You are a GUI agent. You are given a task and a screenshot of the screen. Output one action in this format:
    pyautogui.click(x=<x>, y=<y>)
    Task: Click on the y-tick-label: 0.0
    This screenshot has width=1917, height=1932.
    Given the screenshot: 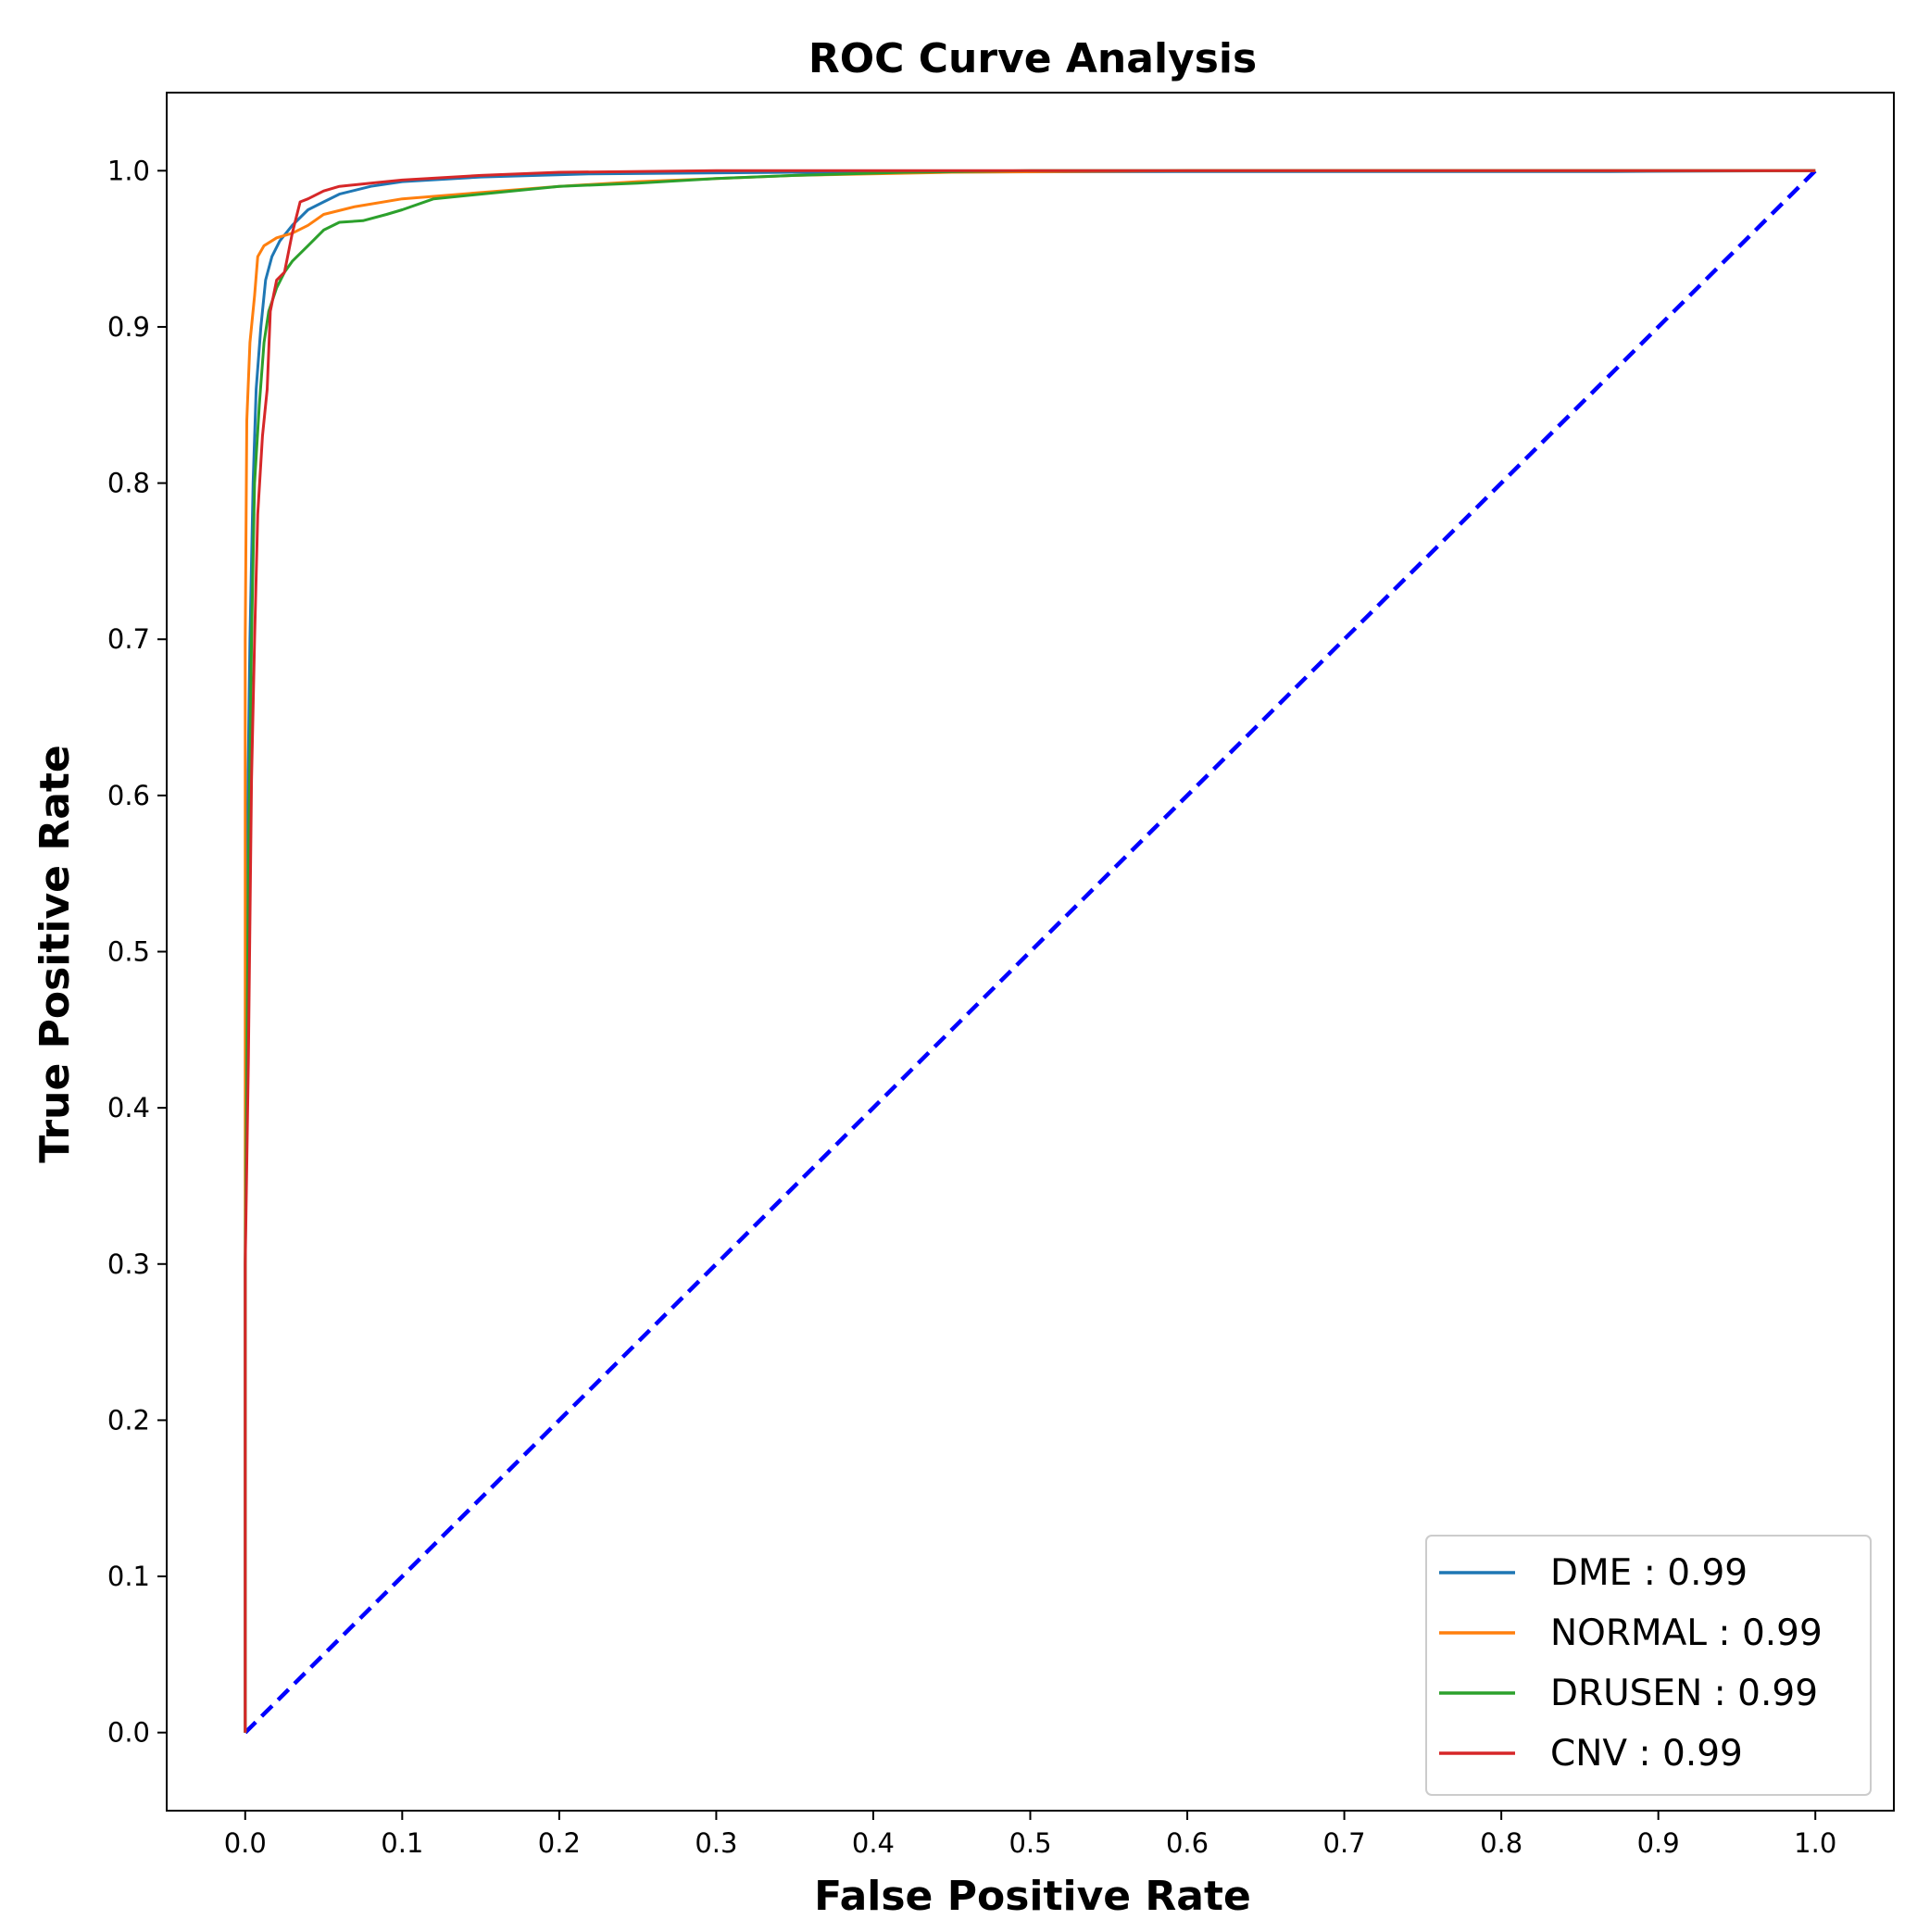 What is the action you would take?
    pyautogui.click(x=129, y=1733)
    